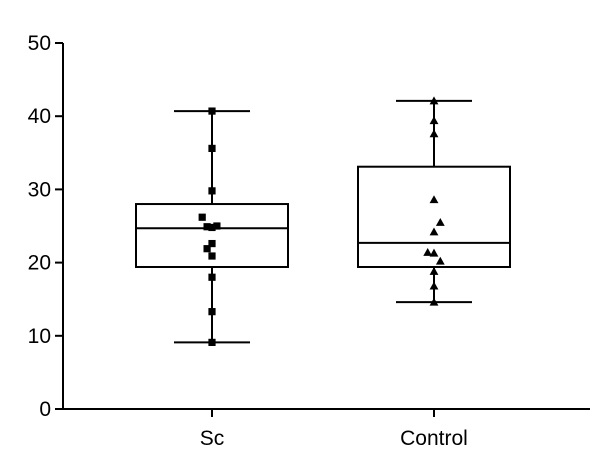 The width and height of the screenshot is (600, 462). Describe the element at coordinates (39, 43) in the screenshot. I see `y-tick-label: 50` at that location.